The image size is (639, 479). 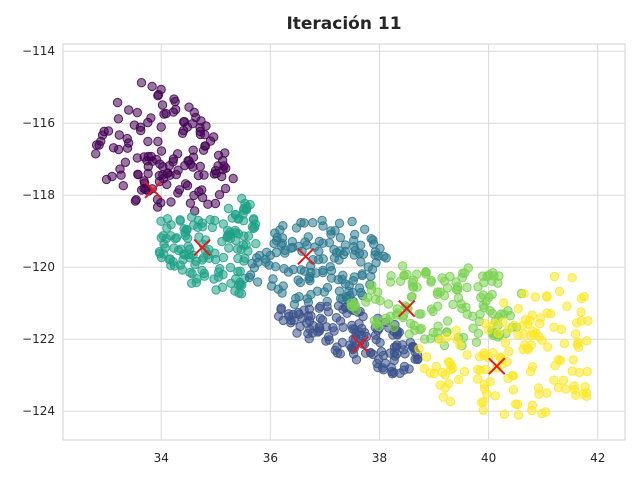 What do you see at coordinates (38, 411) in the screenshot?
I see `y-tick-label: −124` at bounding box center [38, 411].